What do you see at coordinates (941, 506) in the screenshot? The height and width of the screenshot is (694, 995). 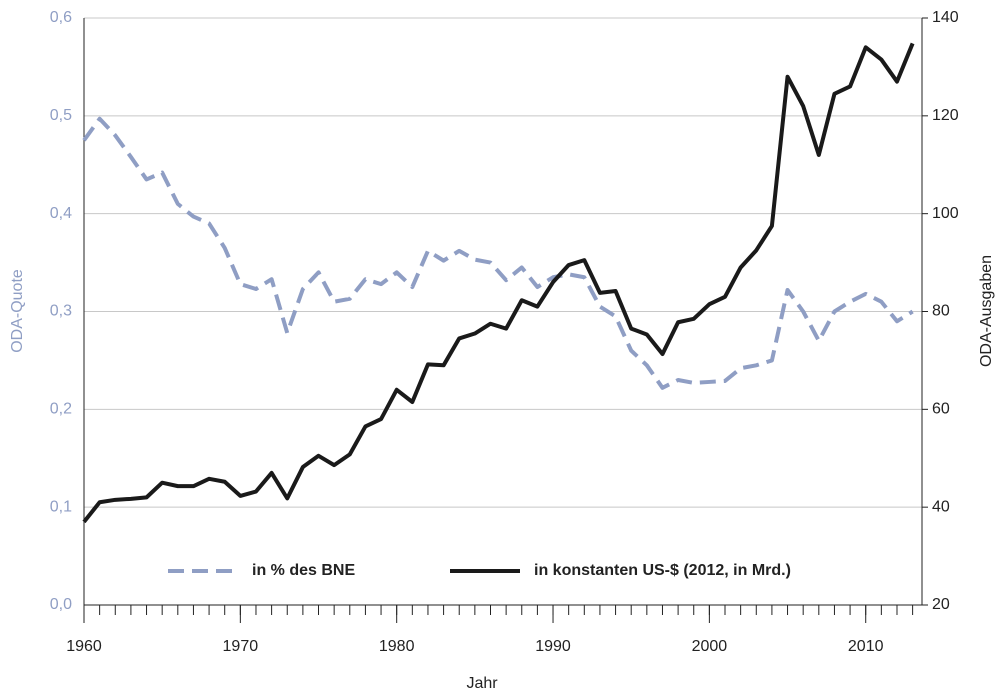 I see `y2-tick-label: 40` at bounding box center [941, 506].